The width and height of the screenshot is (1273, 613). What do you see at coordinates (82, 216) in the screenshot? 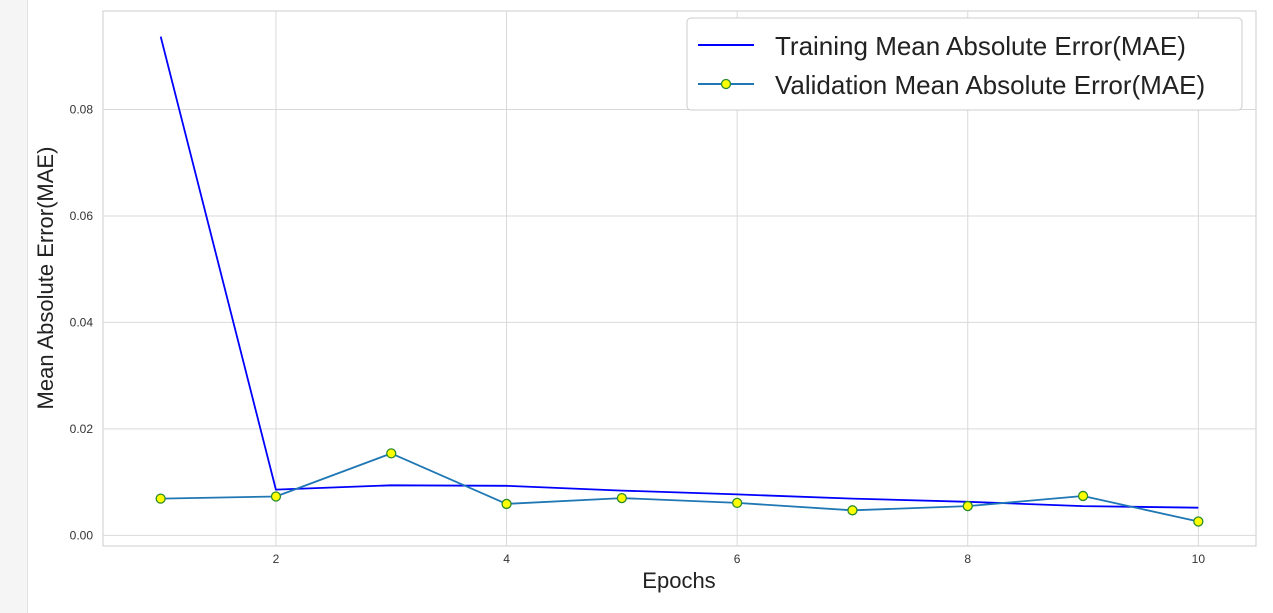
I see `y-tick-label: 0.06` at bounding box center [82, 216].